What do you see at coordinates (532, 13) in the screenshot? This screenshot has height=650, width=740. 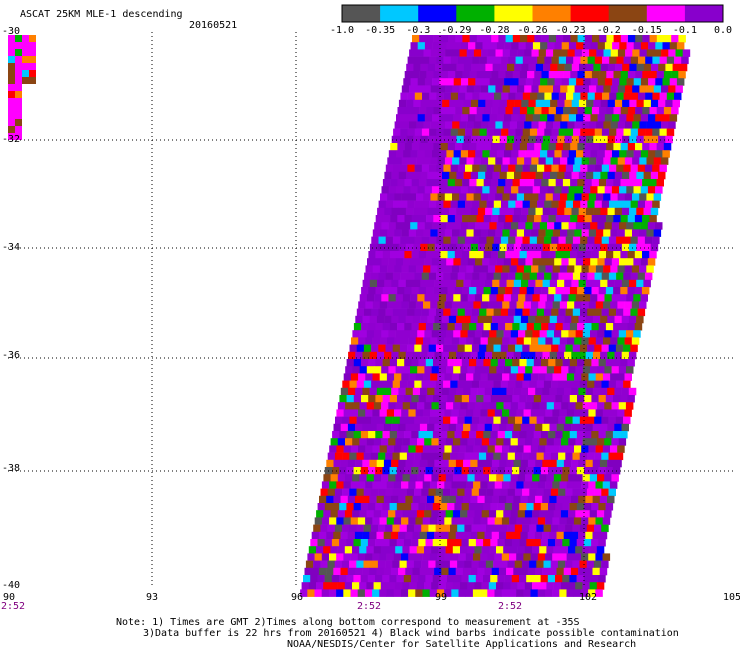 I see `colorbar-frame` at bounding box center [532, 13].